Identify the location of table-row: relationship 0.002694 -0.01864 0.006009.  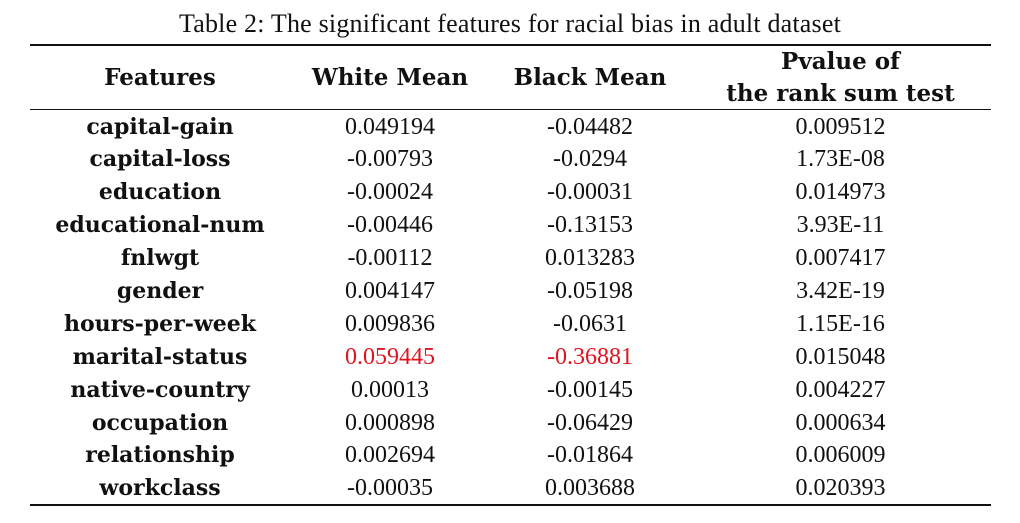
(510, 455).